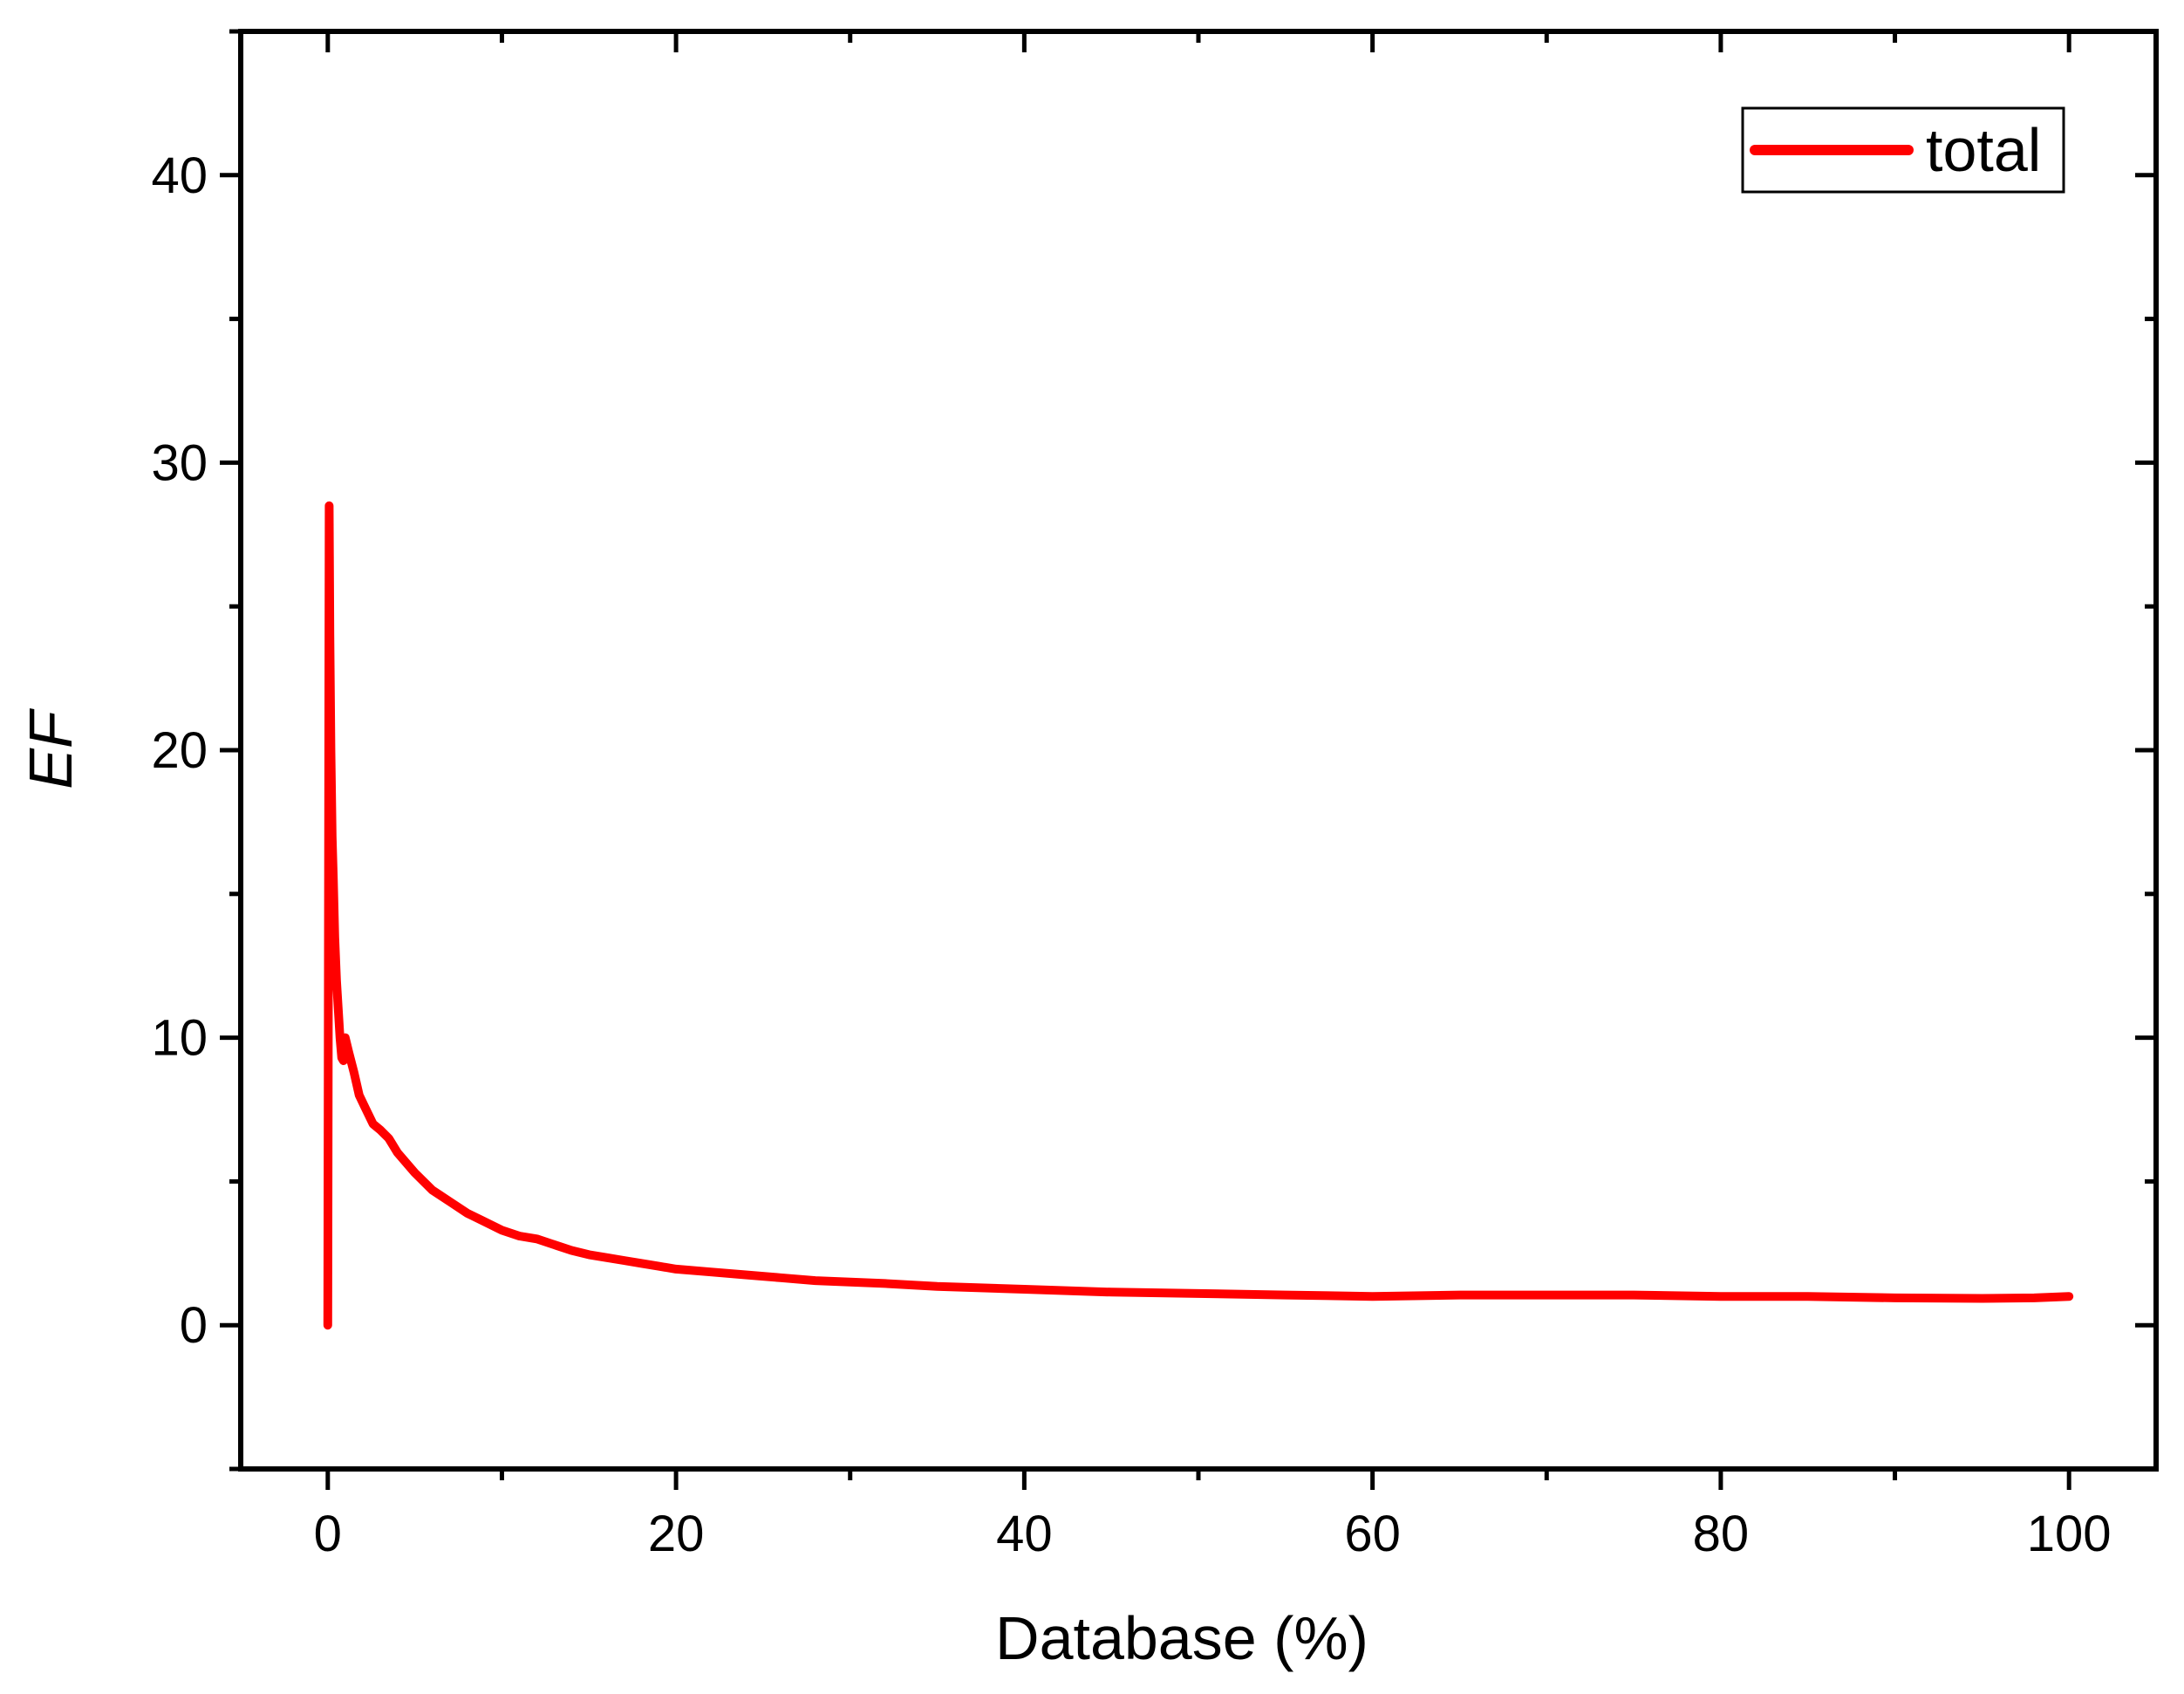  I want to click on legend: total, so click(1903, 150).